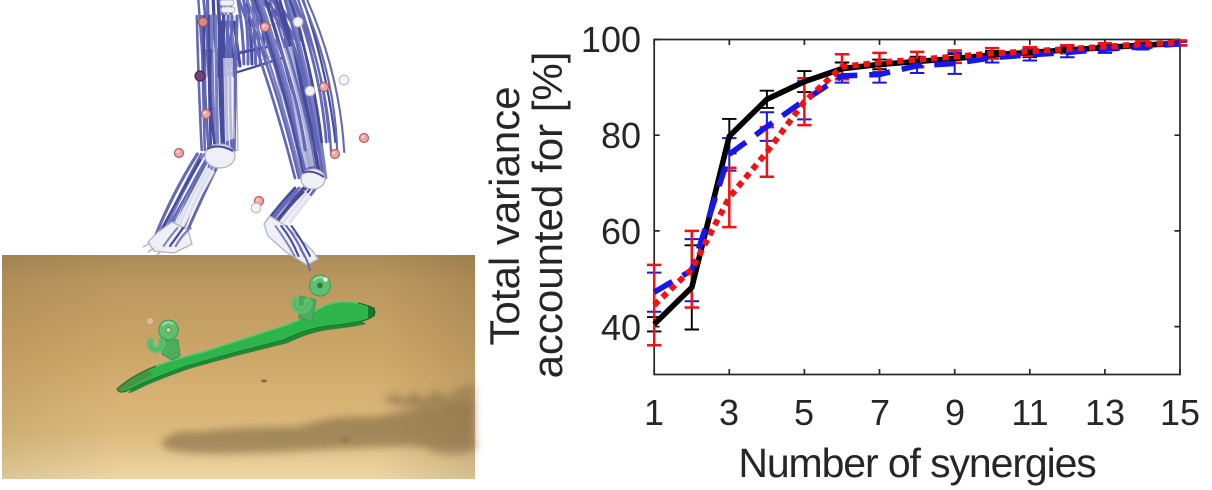 This screenshot has height=490, width=1212. What do you see at coordinates (621, 231) in the screenshot?
I see `svg-text: 60` at bounding box center [621, 231].